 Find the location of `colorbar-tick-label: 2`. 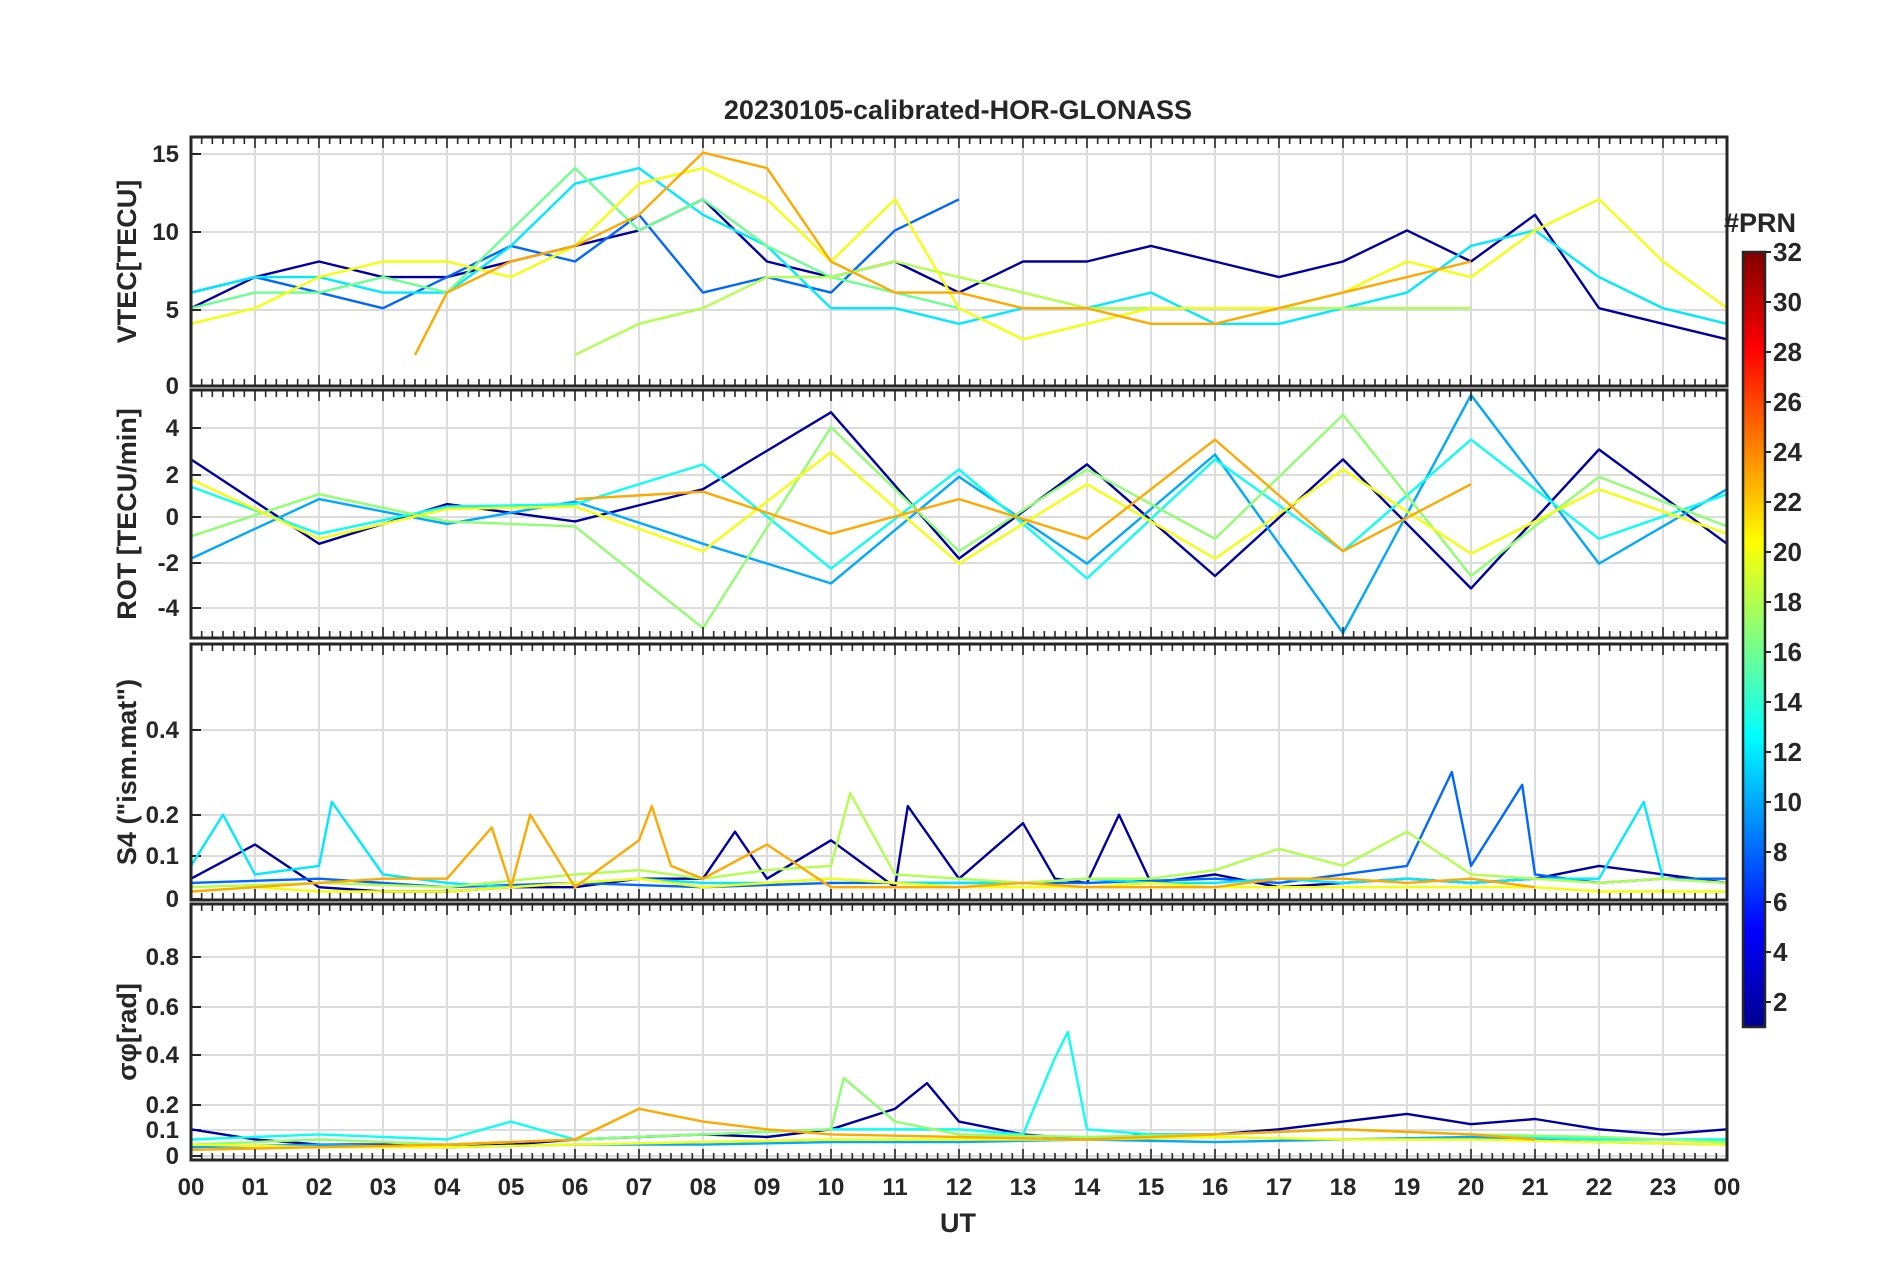

colorbar-tick-label: 2 is located at coordinates (1780, 1002).